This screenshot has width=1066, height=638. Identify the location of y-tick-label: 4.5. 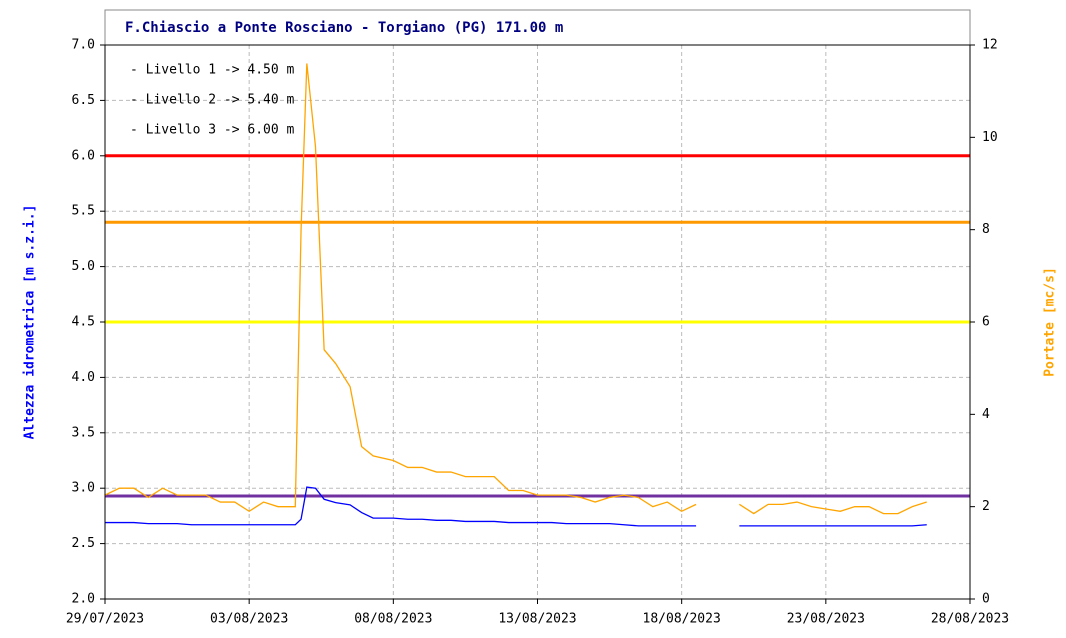
(83, 322).